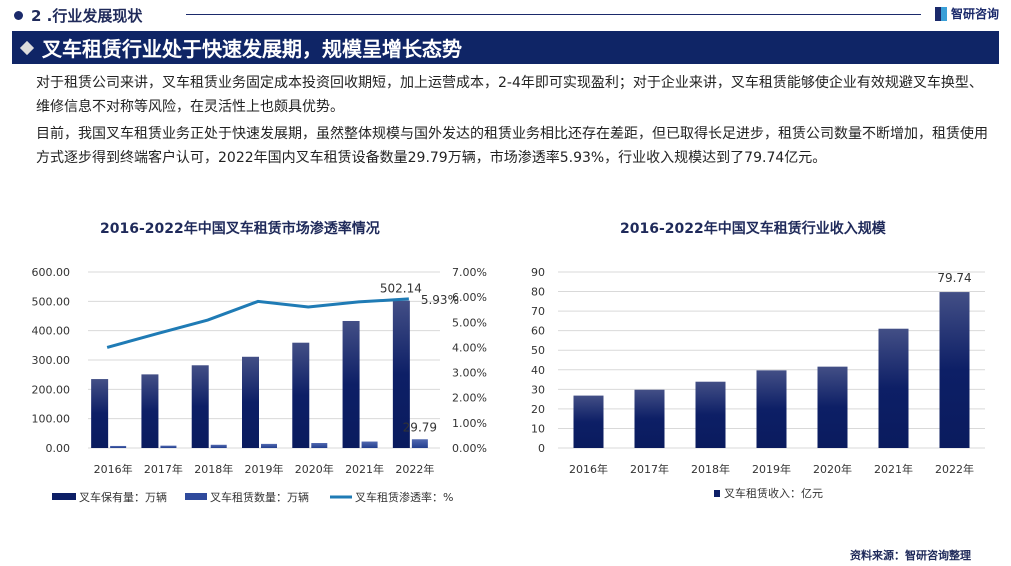  What do you see at coordinates (259, 497) in the screenshot?
I see `legend-label: 叉车租赁数量：万辆` at bounding box center [259, 497].